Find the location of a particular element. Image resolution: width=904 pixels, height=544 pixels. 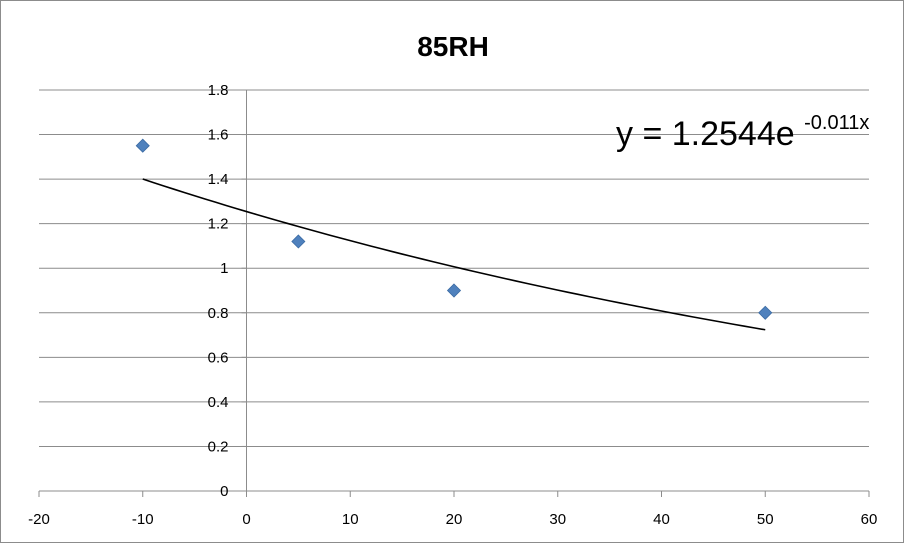

x-tick-label: 30 is located at coordinates (557, 519).